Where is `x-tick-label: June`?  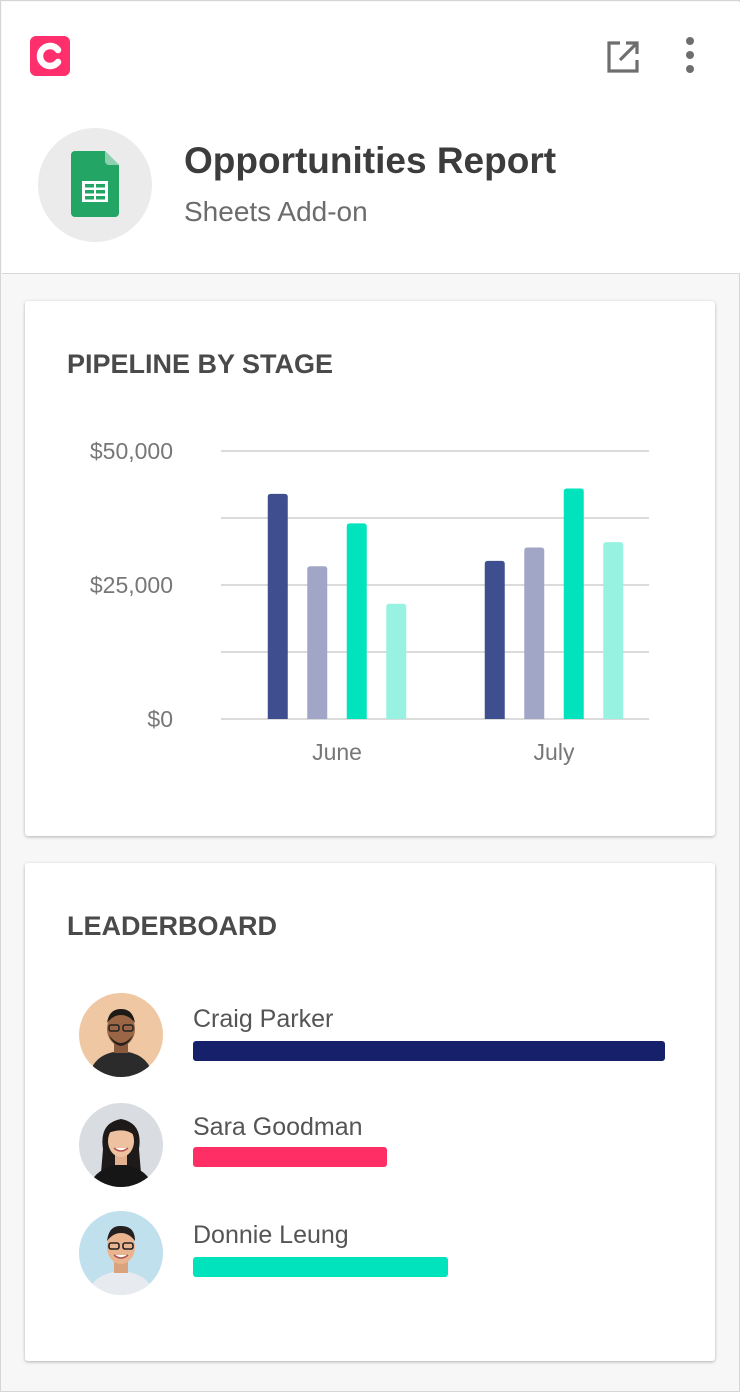 x-tick-label: June is located at coordinates (337, 752).